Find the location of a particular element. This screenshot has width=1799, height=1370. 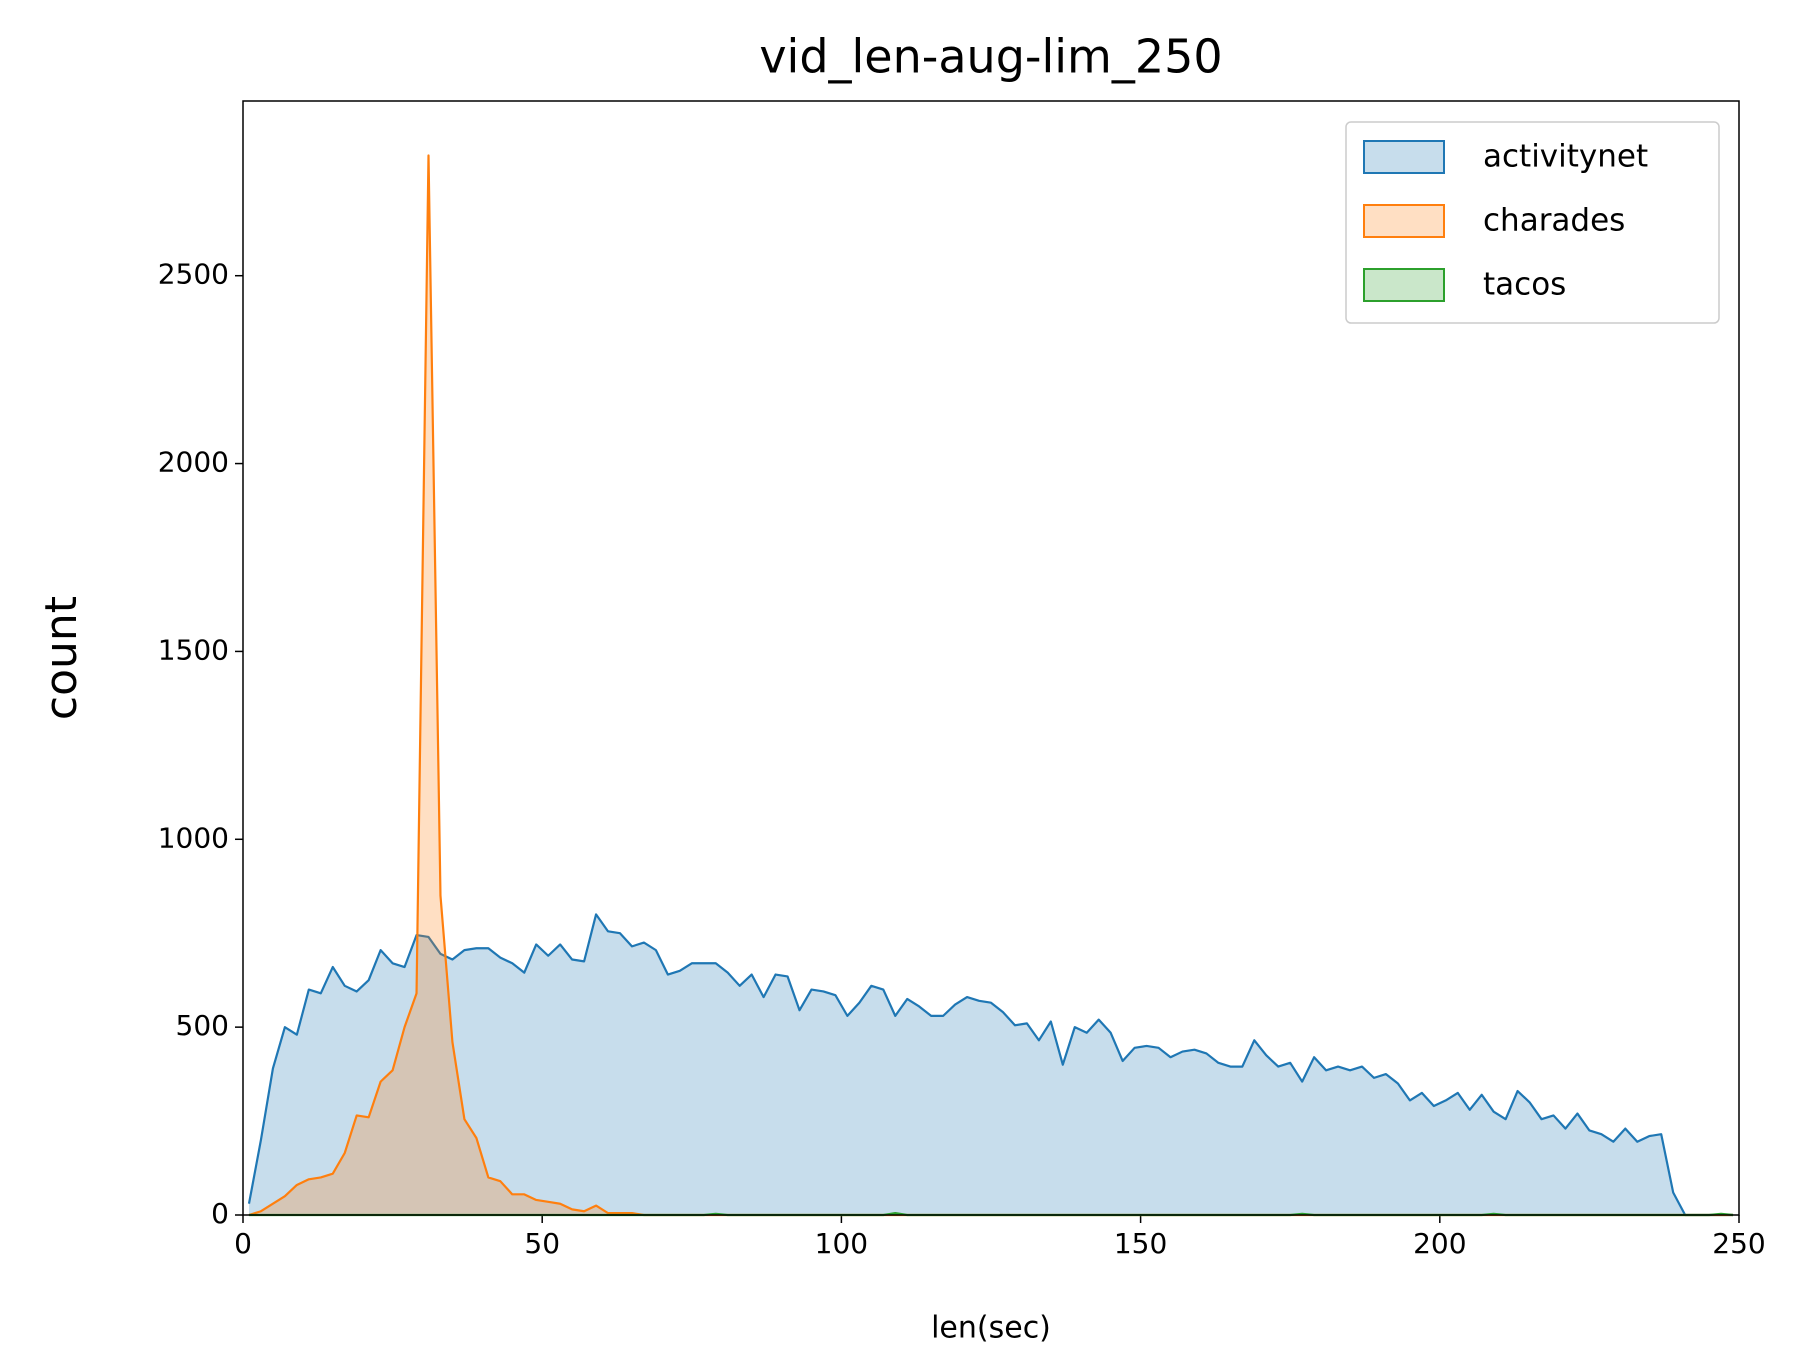

y-axis-label: count is located at coordinates (61, 658).